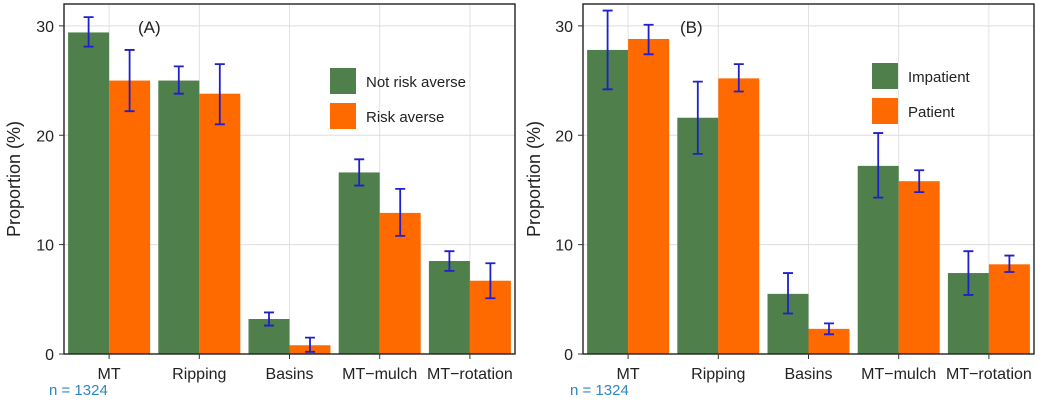 The height and width of the screenshot is (408, 1046). Describe the element at coordinates (649, 196) in the screenshot. I see `bar-patient-mt` at that location.